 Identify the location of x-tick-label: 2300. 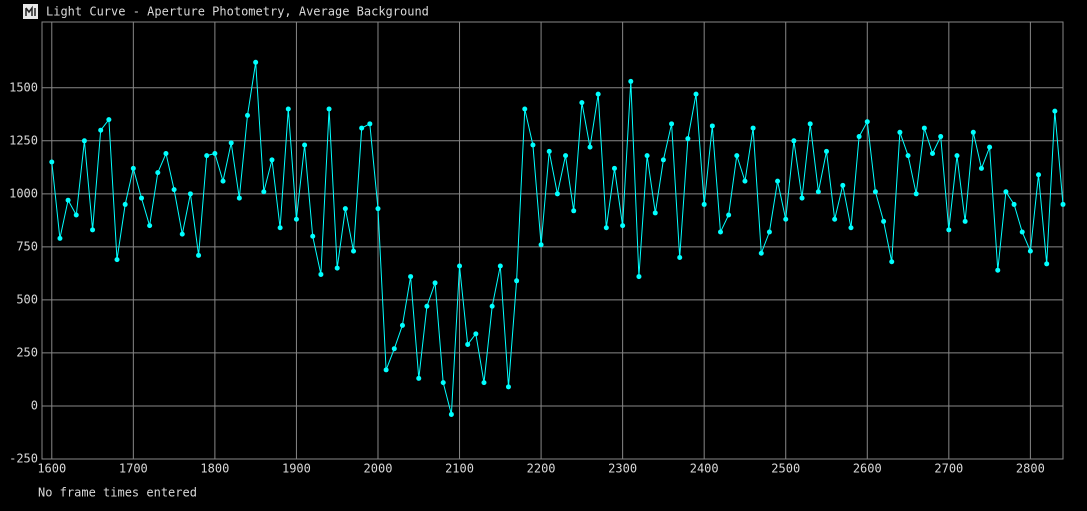
(622, 469).